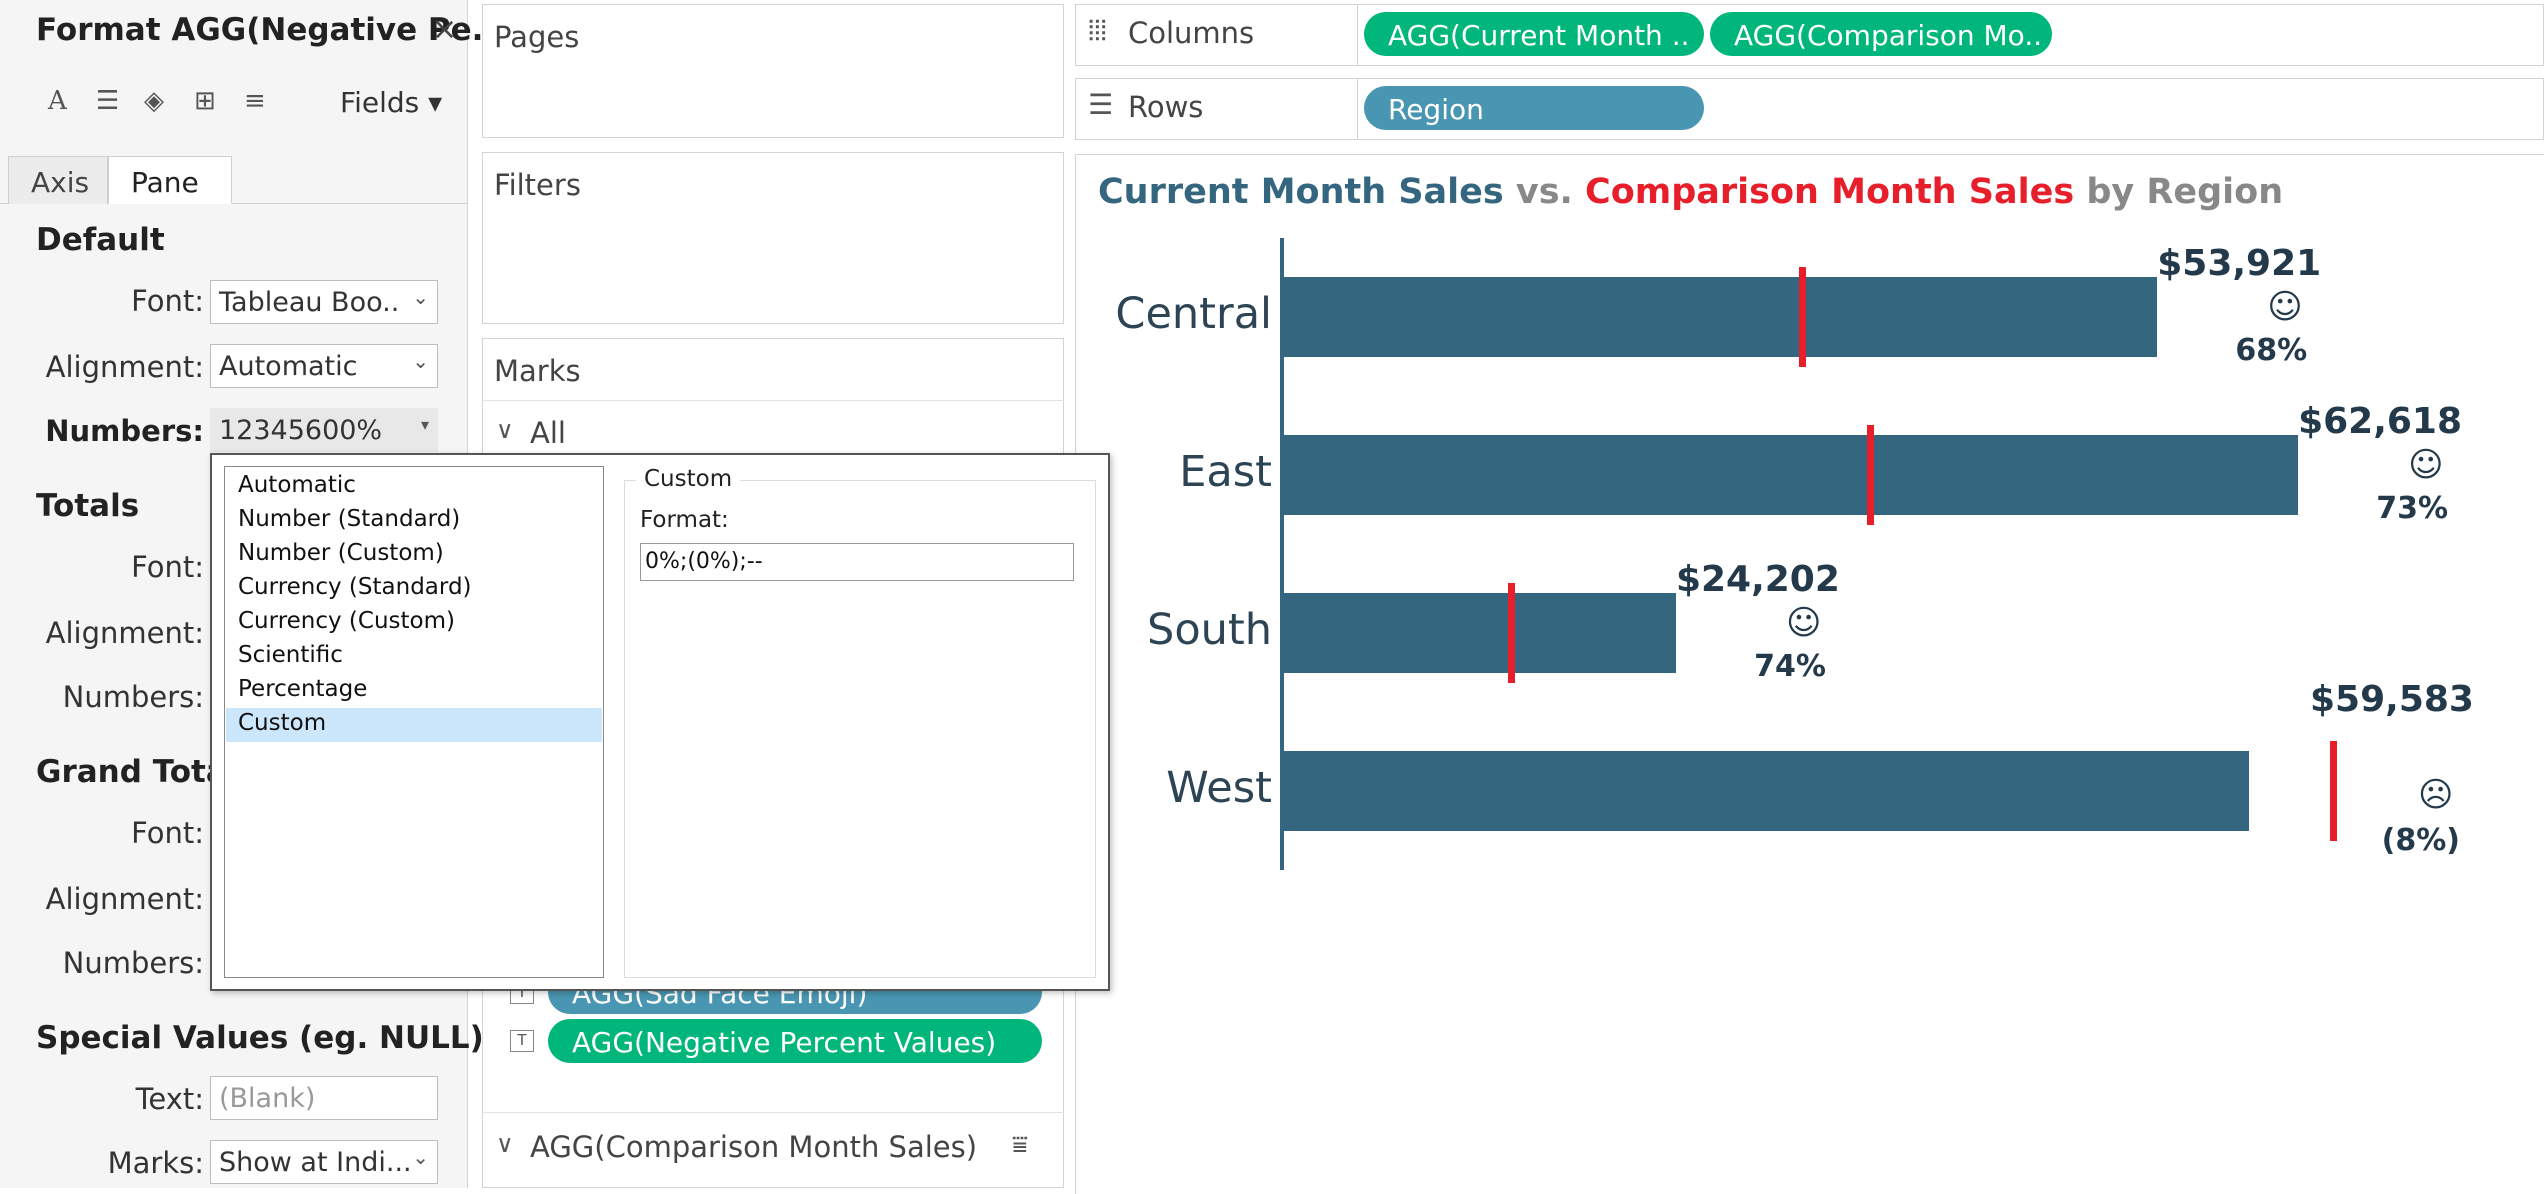 Image resolution: width=2544 pixels, height=1194 pixels. Describe the element at coordinates (301, 430) in the screenshot. I see `default-numbers-value: 12345600%` at that location.